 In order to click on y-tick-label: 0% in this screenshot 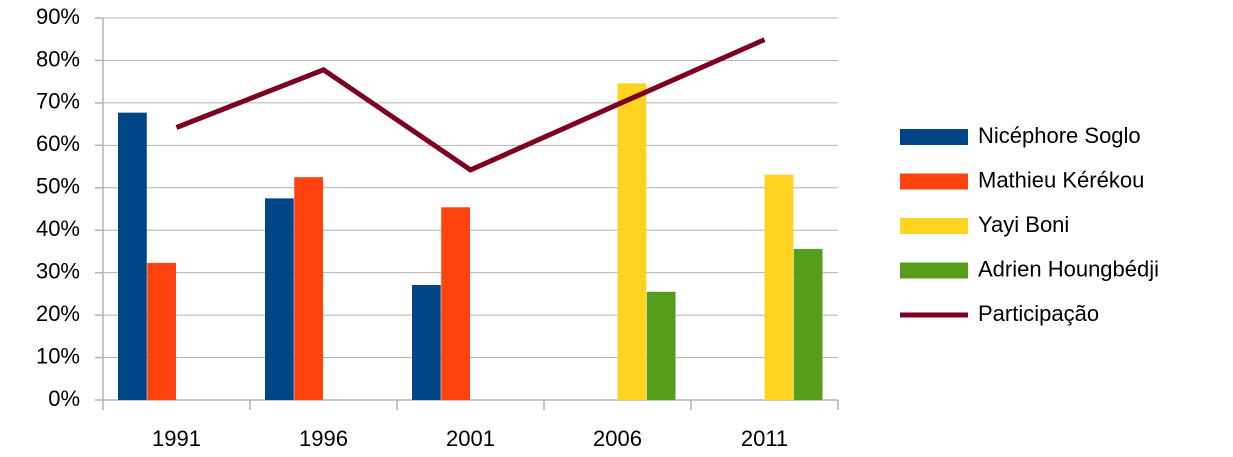, I will do `click(64, 398)`.